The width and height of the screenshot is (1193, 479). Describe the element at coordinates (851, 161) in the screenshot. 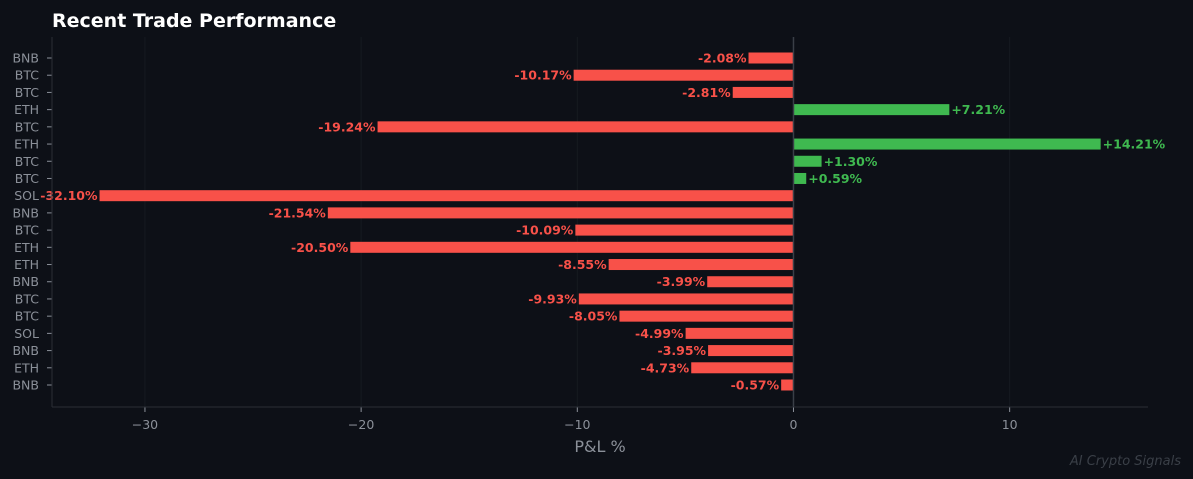

I see `data-label: +1.30%` at that location.